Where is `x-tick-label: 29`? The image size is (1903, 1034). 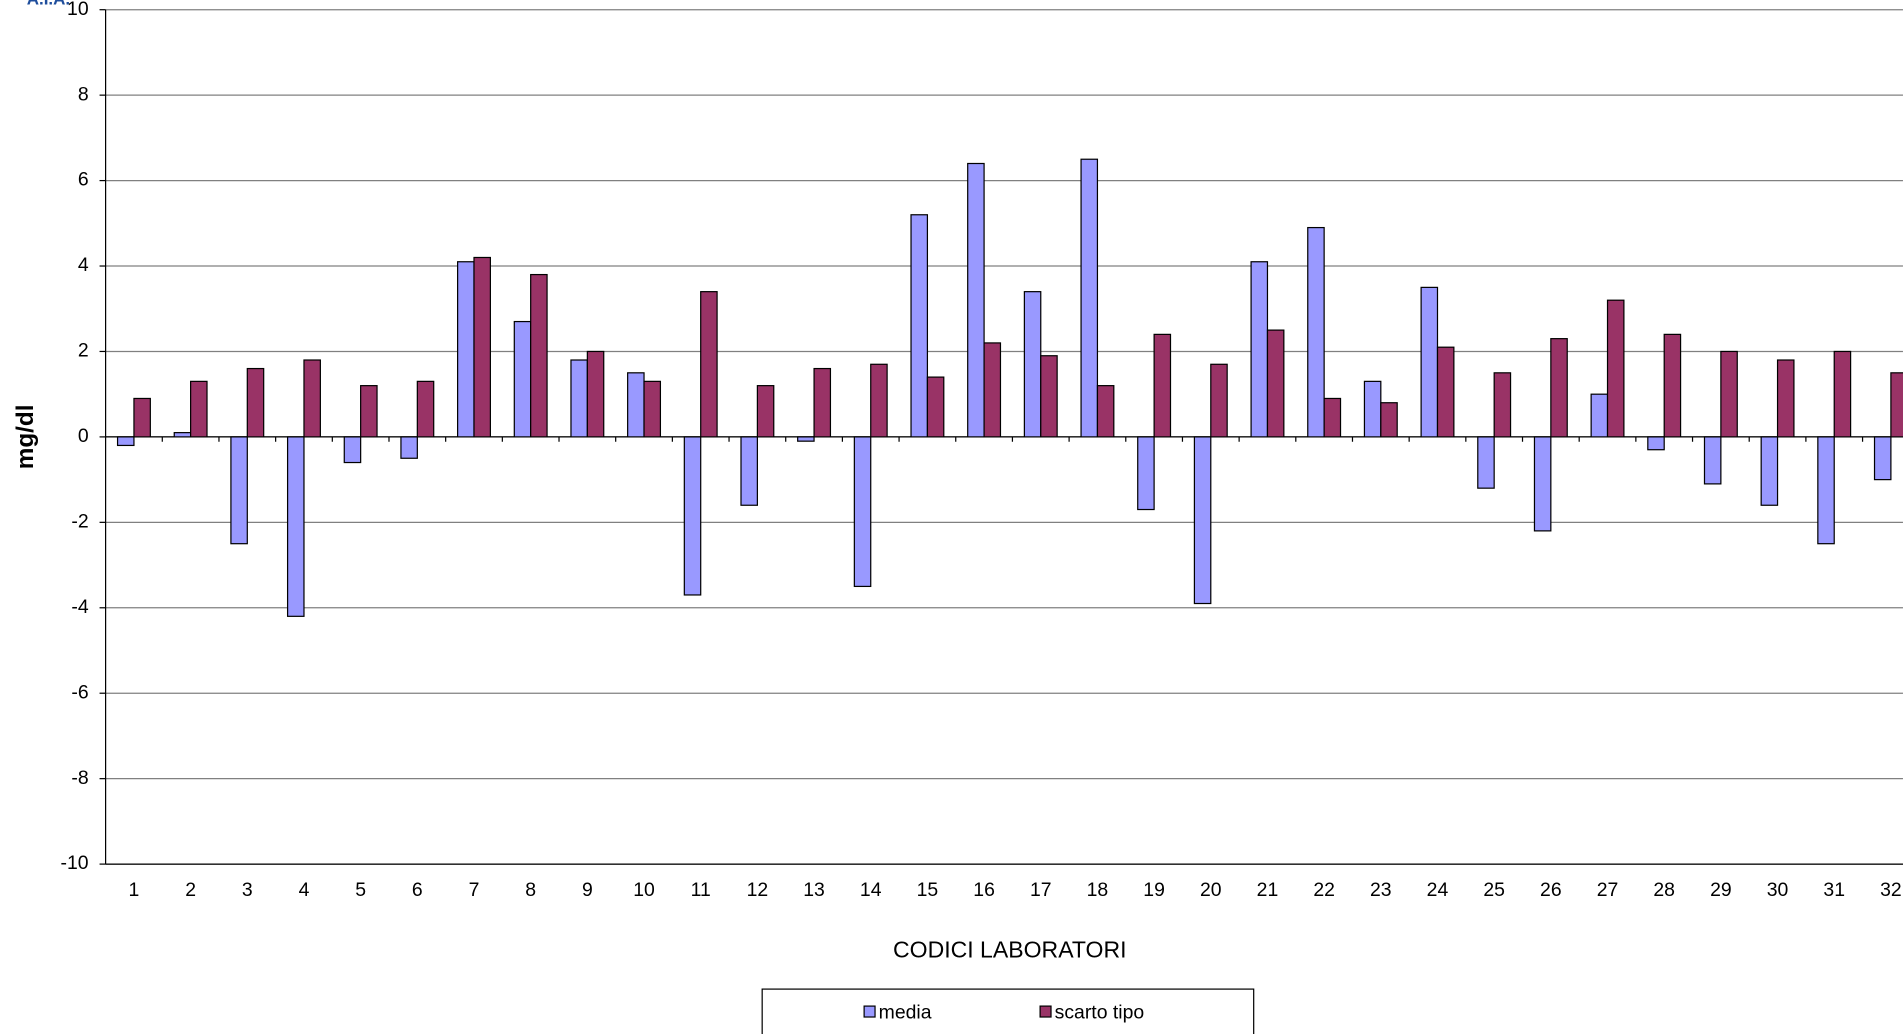 x-tick-label: 29 is located at coordinates (1721, 890).